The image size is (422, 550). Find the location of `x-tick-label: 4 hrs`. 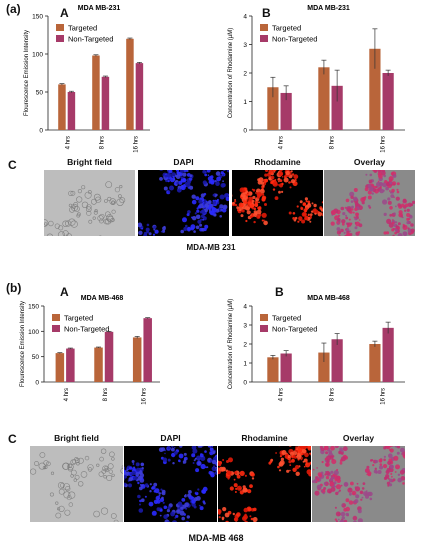

x-tick-label: 4 hrs is located at coordinates (282, 142).